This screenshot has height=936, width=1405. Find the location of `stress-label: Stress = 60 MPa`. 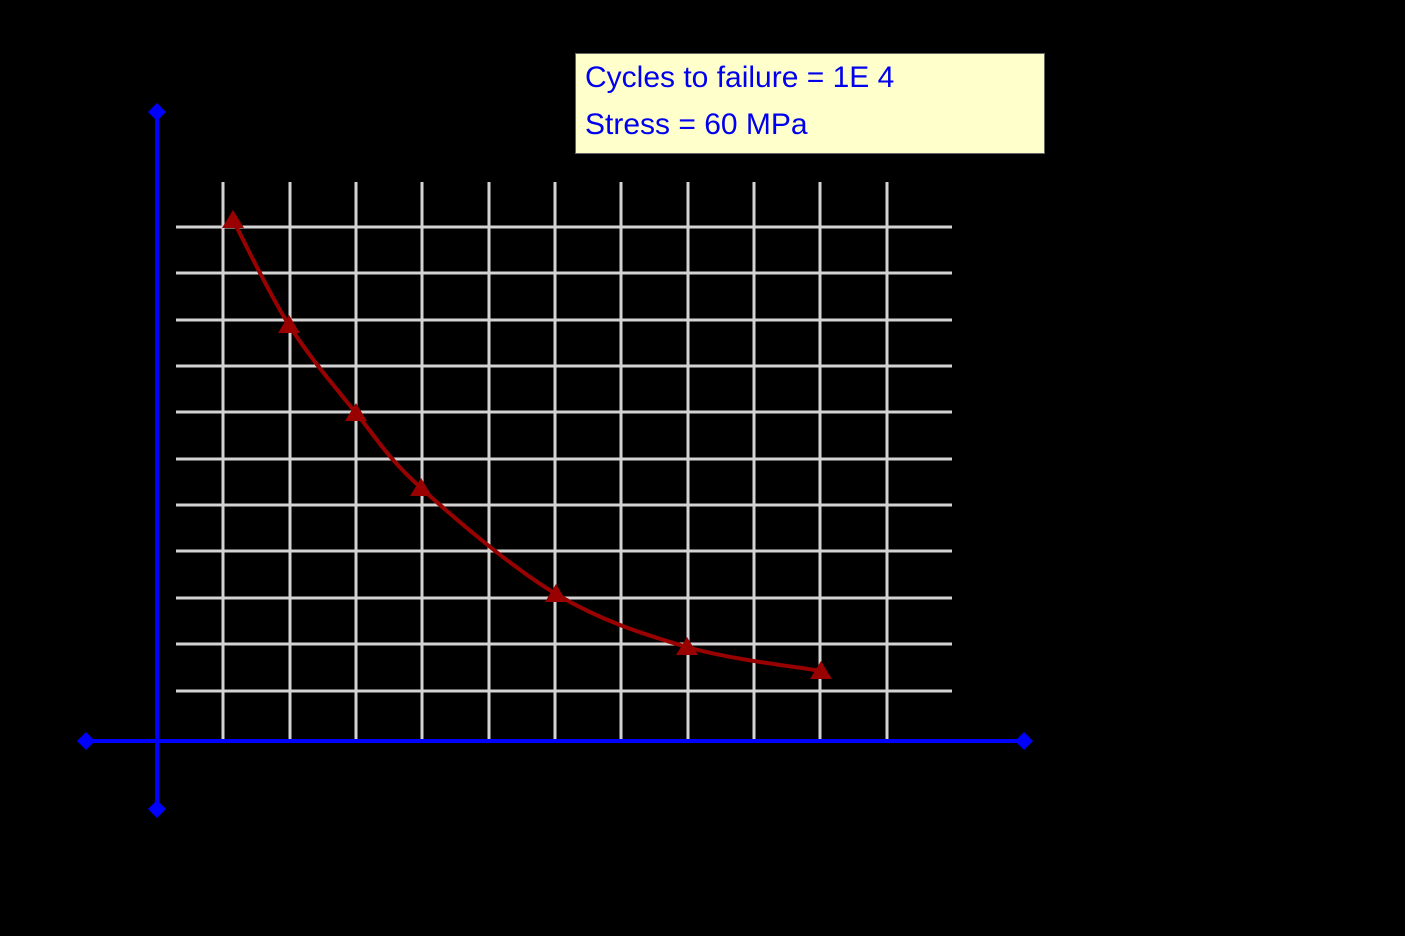

stress-label: Stress = 60 MPa is located at coordinates (696, 124).